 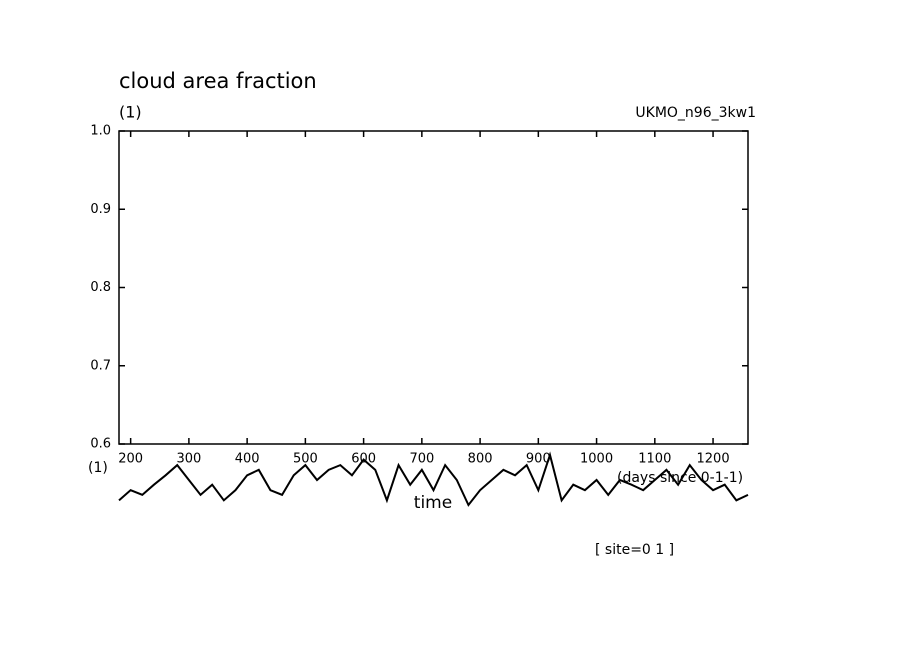 What do you see at coordinates (100, 287) in the screenshot?
I see `y-tick-label: 0.8` at bounding box center [100, 287].